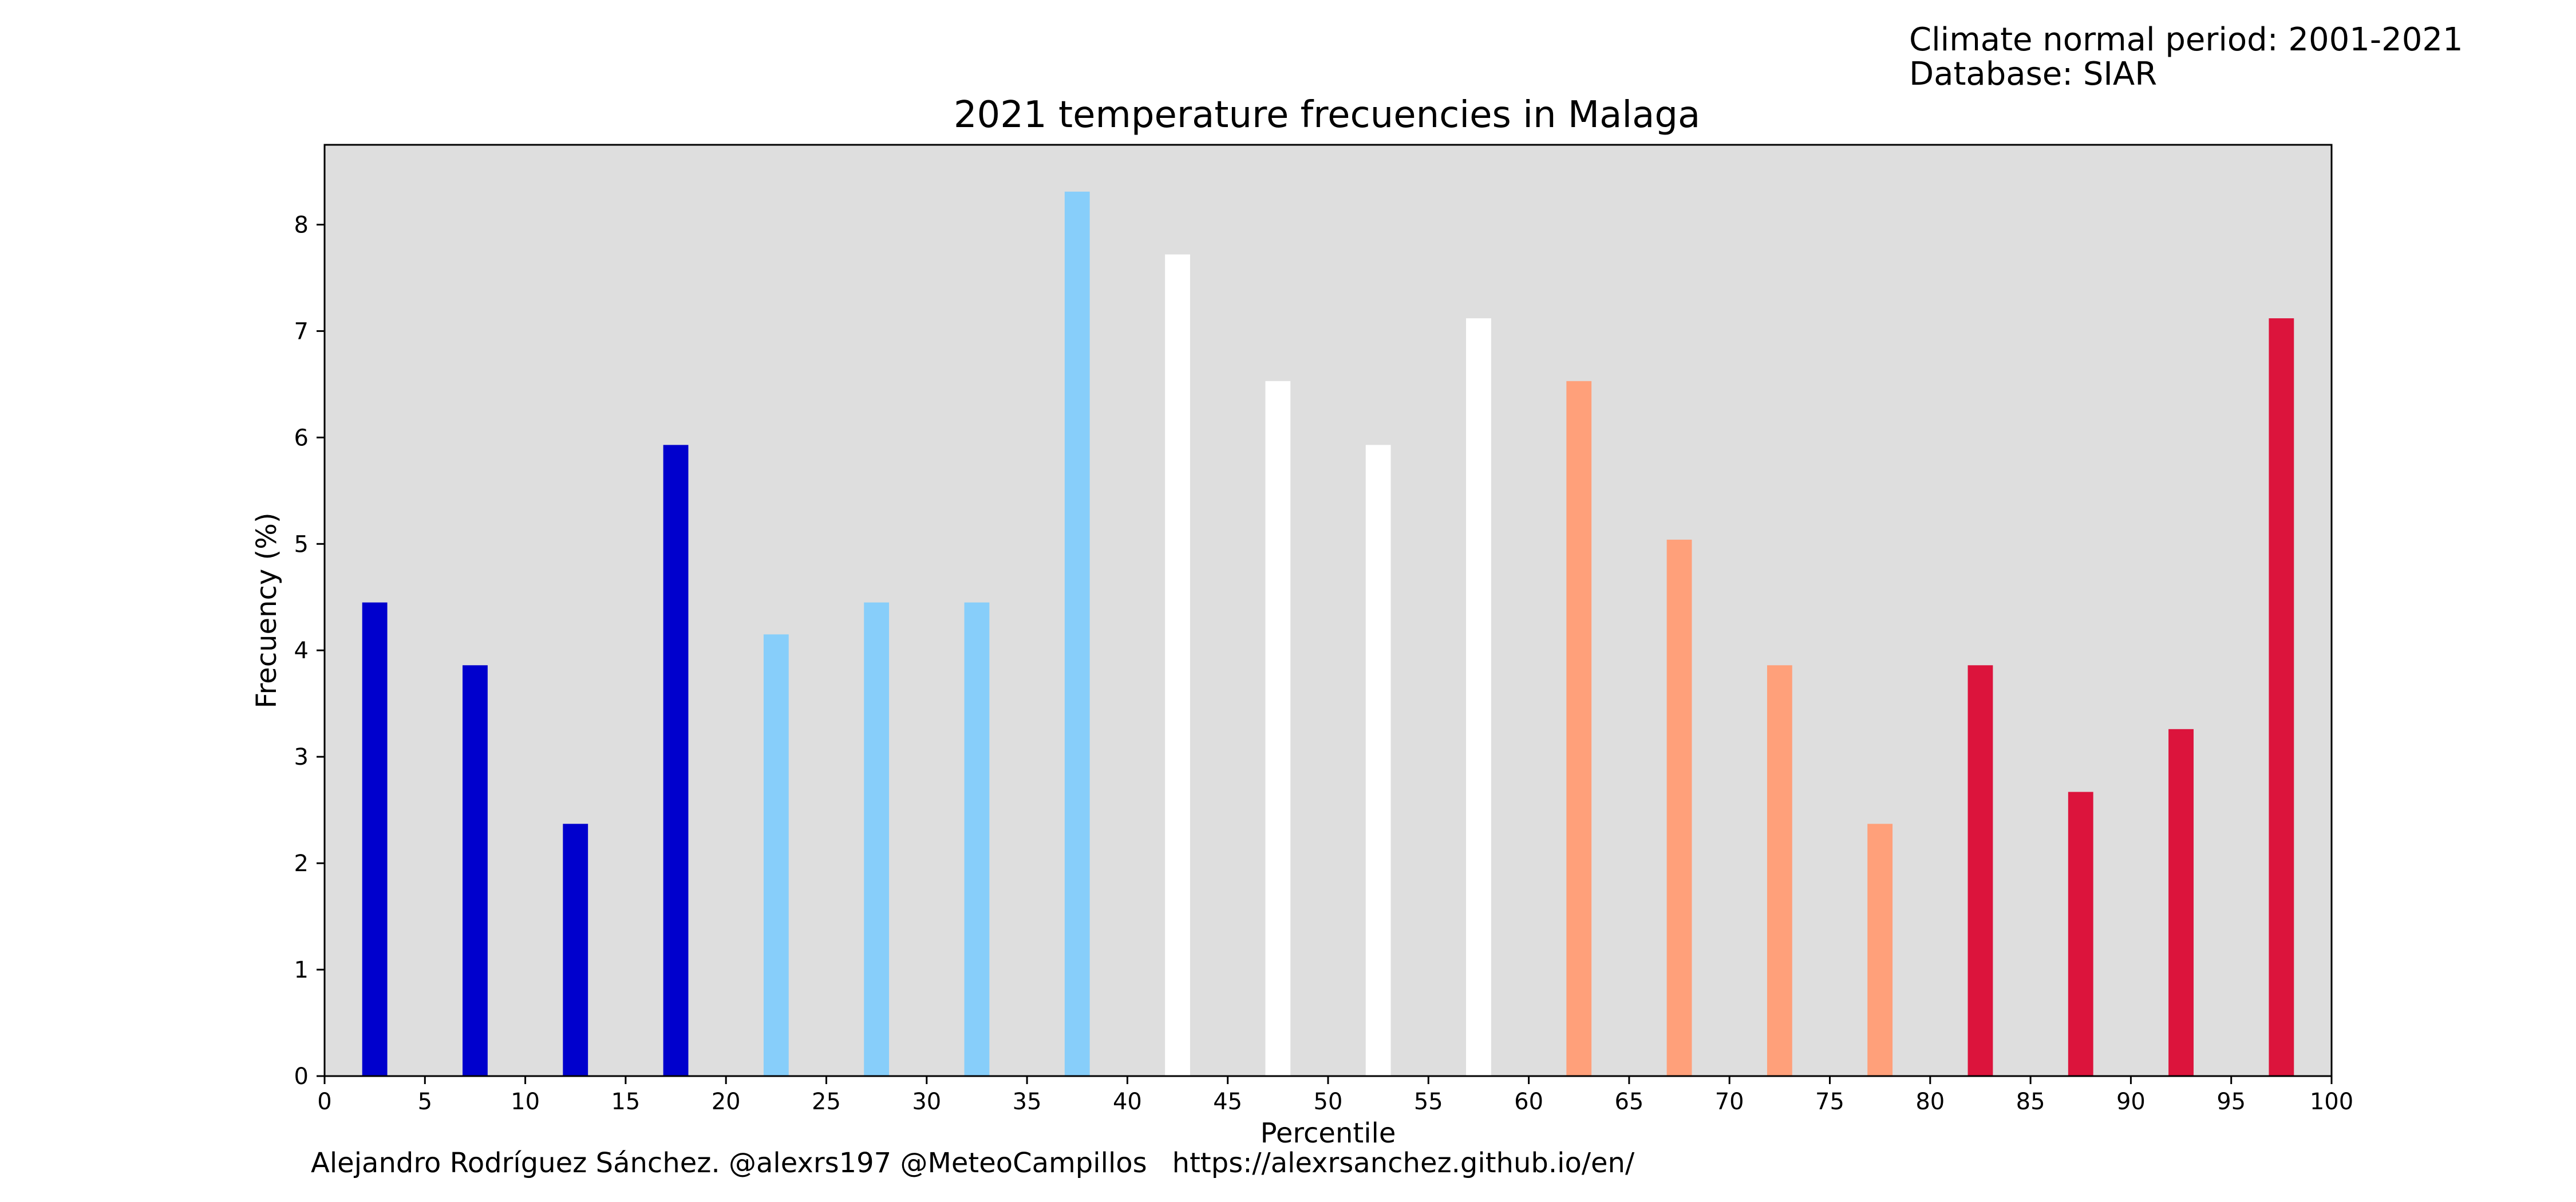 The image size is (2576, 1202). Describe the element at coordinates (301, 651) in the screenshot. I see `y-tick-label: 4` at that location.